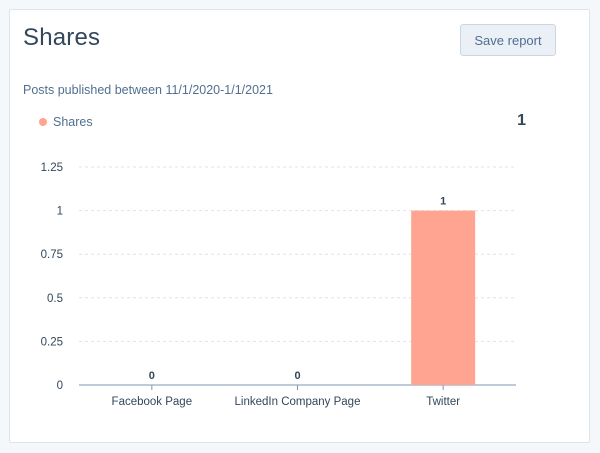  Describe the element at coordinates (73, 122) in the screenshot. I see `legend-label: Shares` at that location.